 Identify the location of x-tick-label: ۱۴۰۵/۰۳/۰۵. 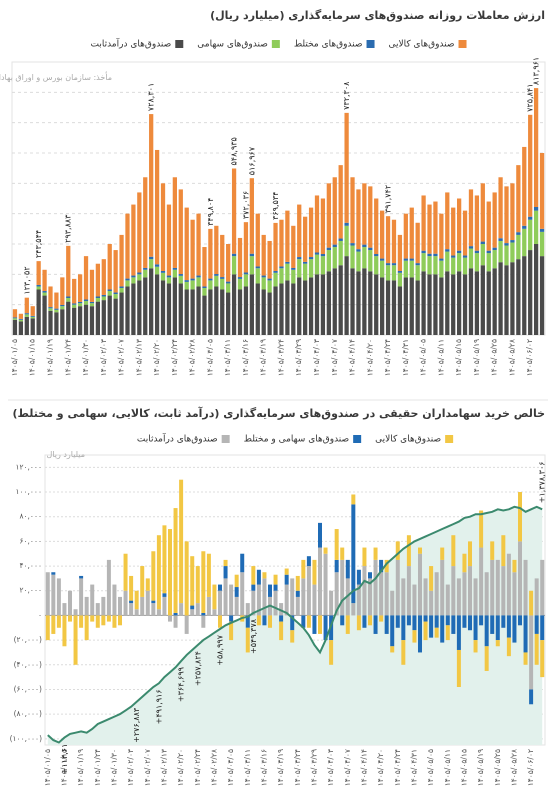
(209, 357).